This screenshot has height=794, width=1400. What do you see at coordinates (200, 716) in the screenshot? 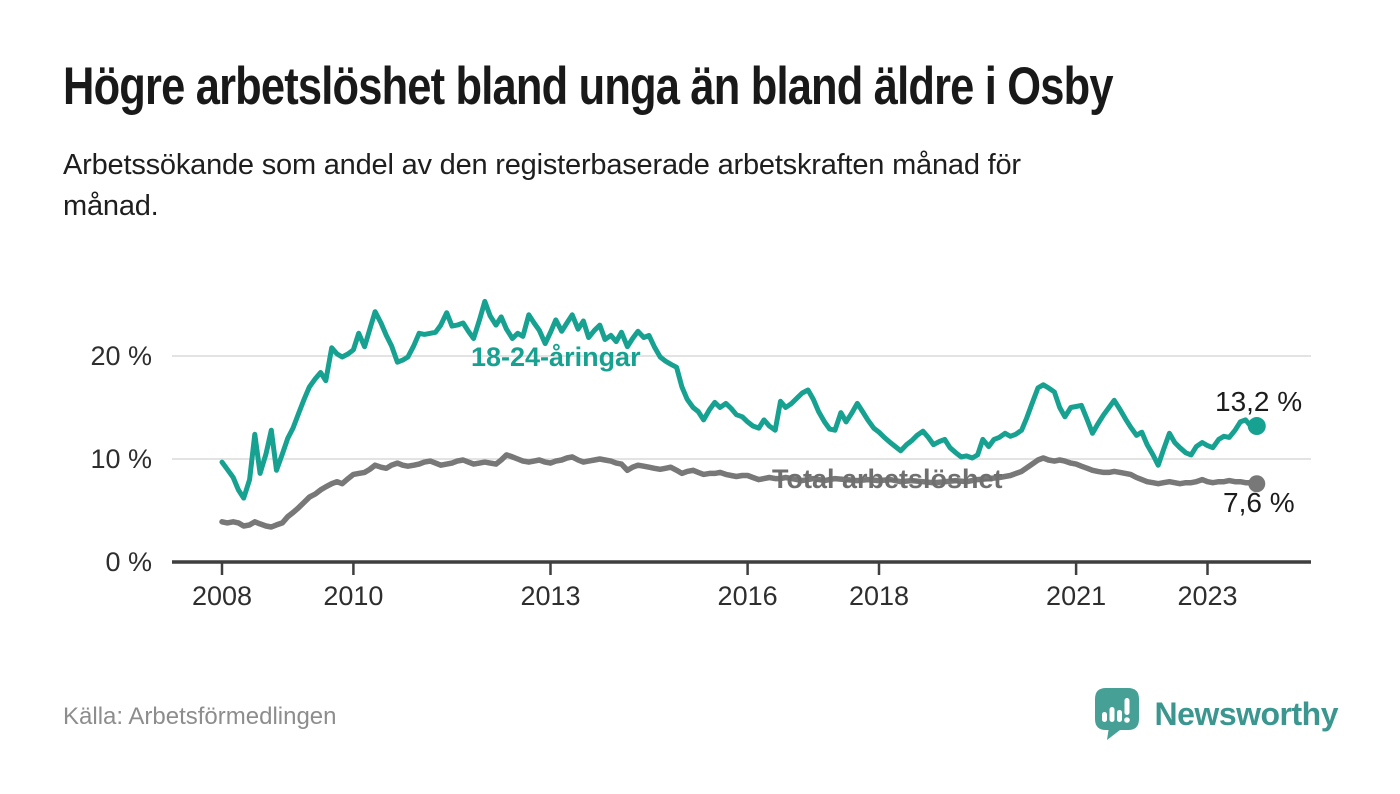
I see `source-attribution: Källa: Arbetsförmedlingen` at bounding box center [200, 716].